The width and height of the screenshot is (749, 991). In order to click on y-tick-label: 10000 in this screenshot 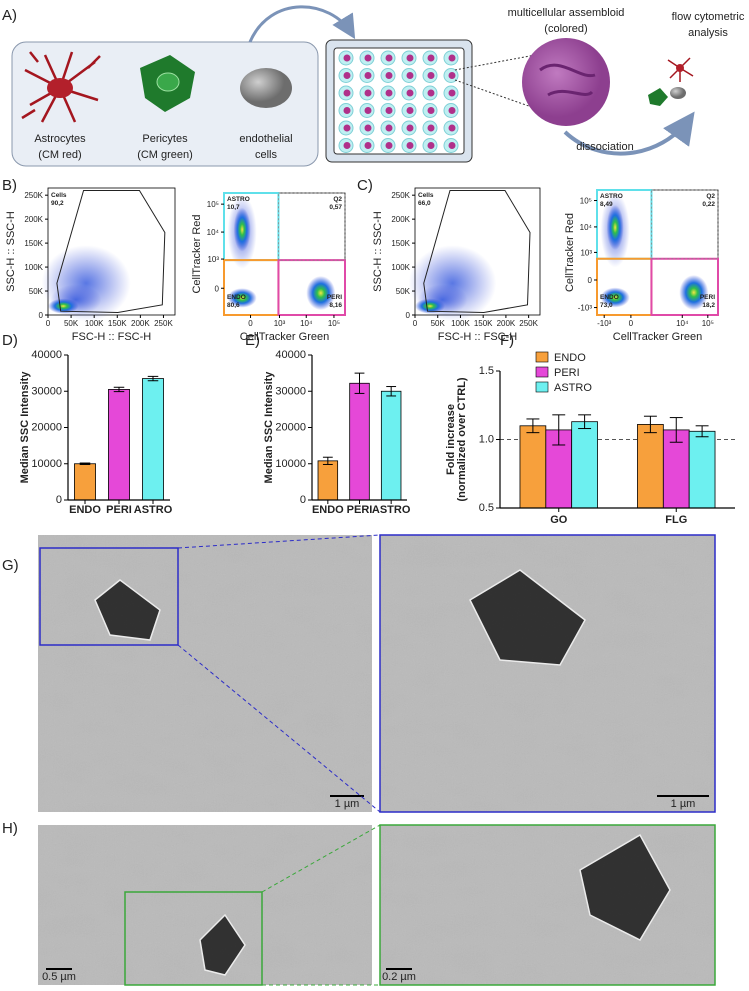, I will do `click(46, 464)`.